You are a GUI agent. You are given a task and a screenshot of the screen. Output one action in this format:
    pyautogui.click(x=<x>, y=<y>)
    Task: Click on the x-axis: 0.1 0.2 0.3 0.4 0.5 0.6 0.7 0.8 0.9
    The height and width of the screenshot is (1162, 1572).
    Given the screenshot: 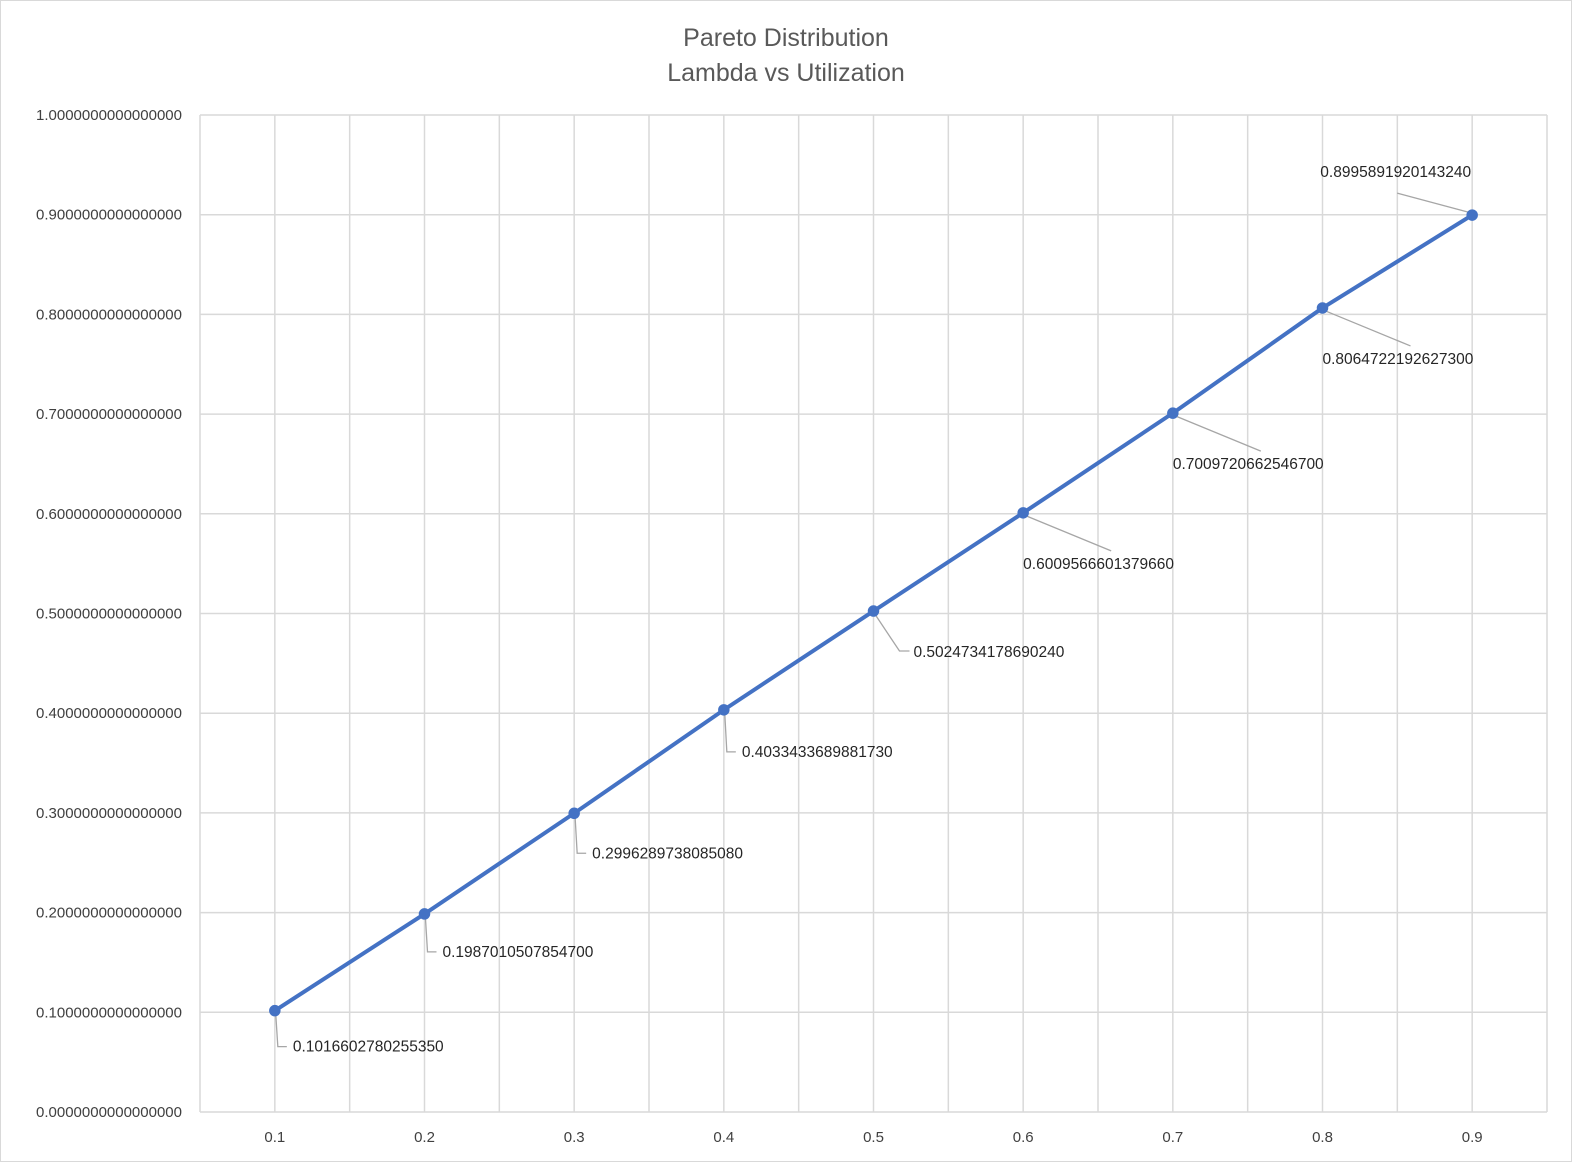 What is the action you would take?
    pyautogui.click(x=873, y=1137)
    